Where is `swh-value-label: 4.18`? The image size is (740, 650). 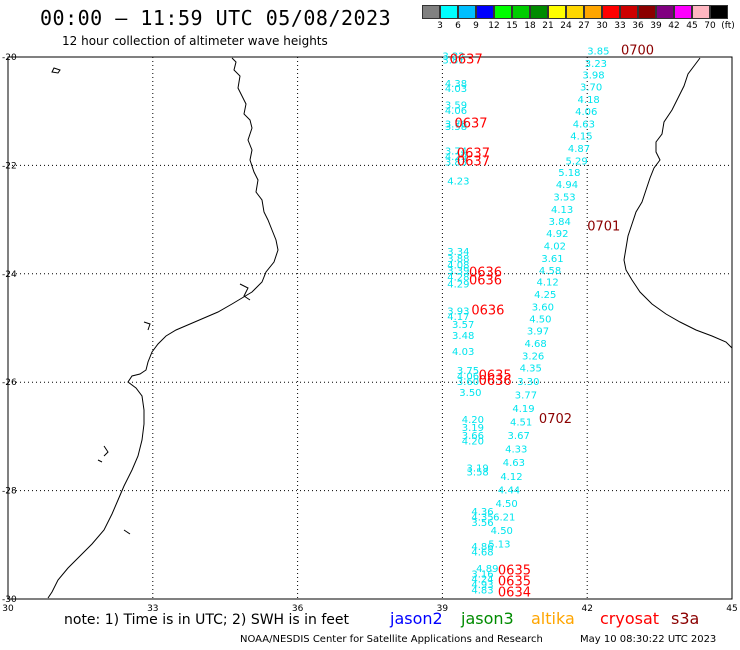
swh-value-label: 4.18 is located at coordinates (589, 100).